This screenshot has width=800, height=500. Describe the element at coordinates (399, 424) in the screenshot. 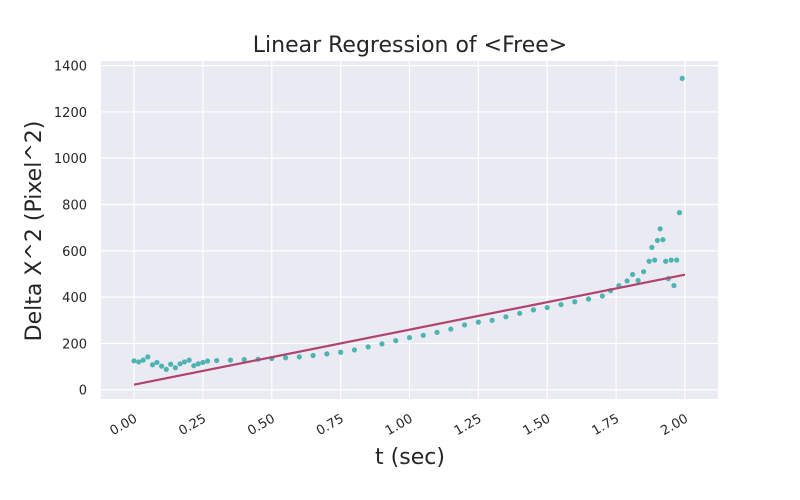

I see `x-tick-label: 1.00` at that location.